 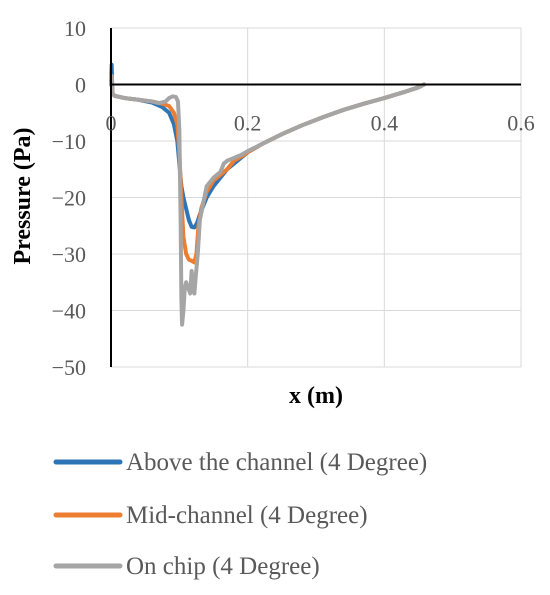 I want to click on legend-label-3: On chip (4 Degree), so click(x=223, y=566).